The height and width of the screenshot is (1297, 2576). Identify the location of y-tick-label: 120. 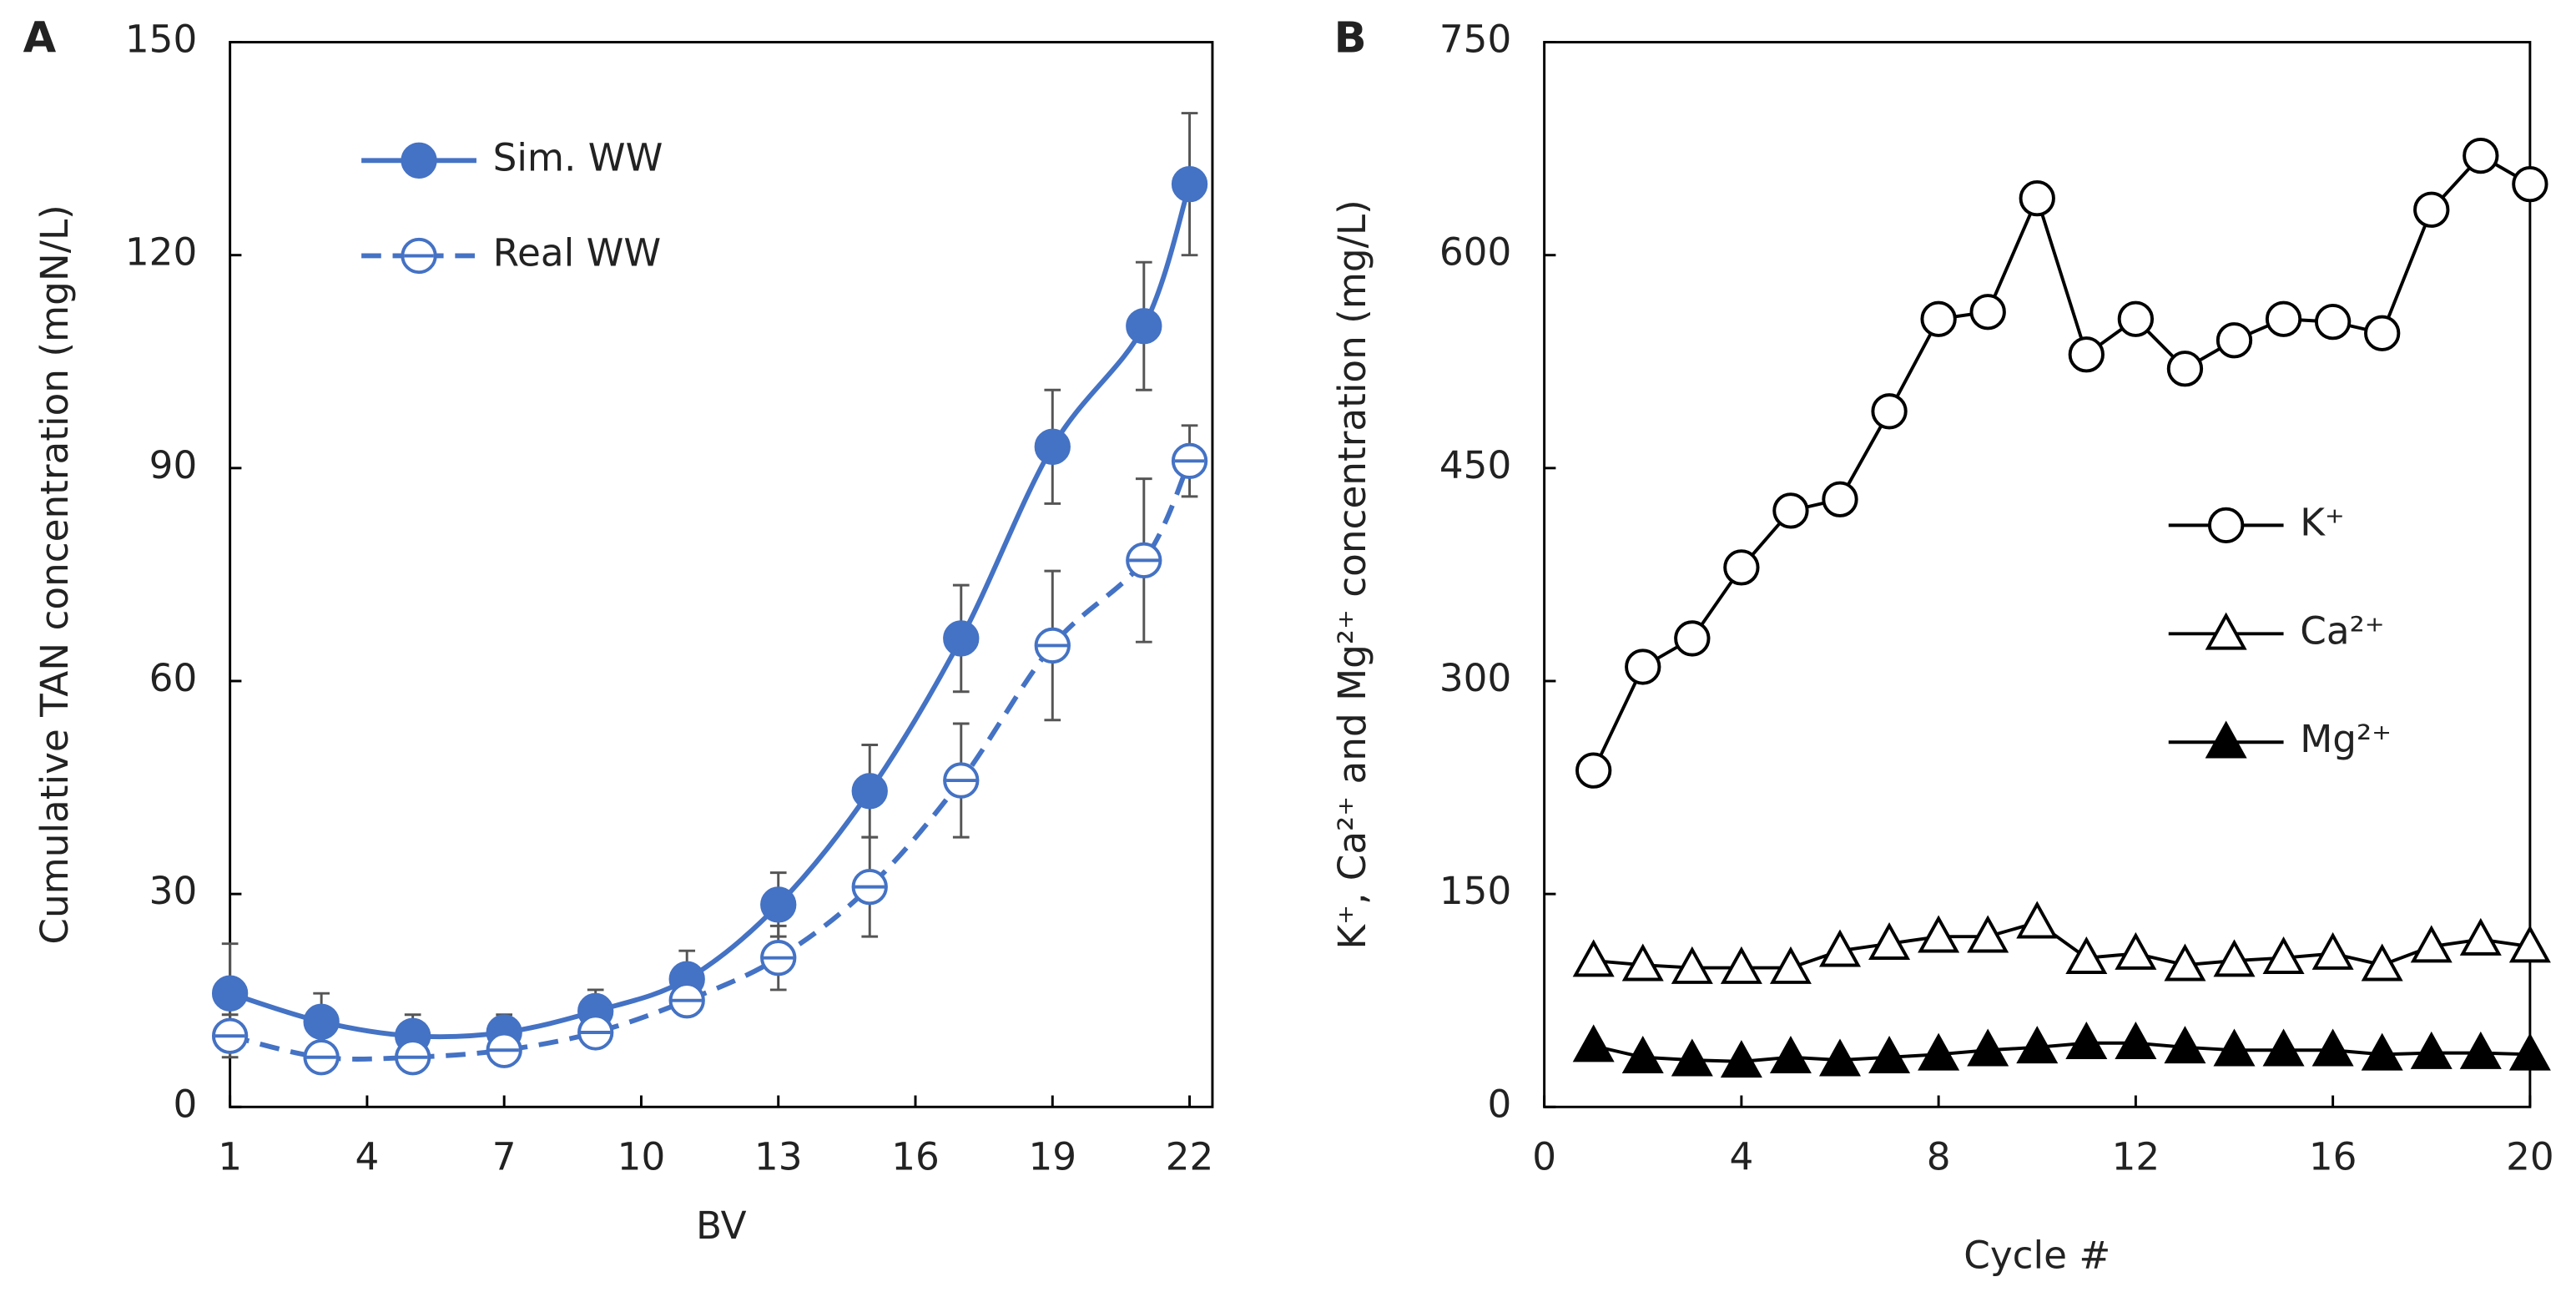
(161, 253).